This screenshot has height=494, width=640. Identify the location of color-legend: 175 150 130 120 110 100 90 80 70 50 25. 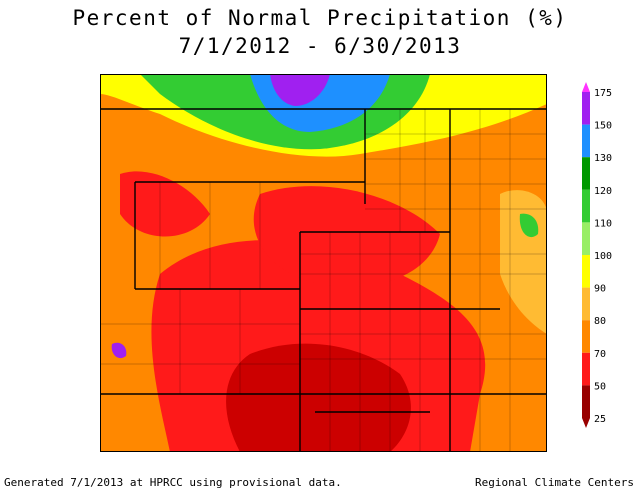
(597, 255).